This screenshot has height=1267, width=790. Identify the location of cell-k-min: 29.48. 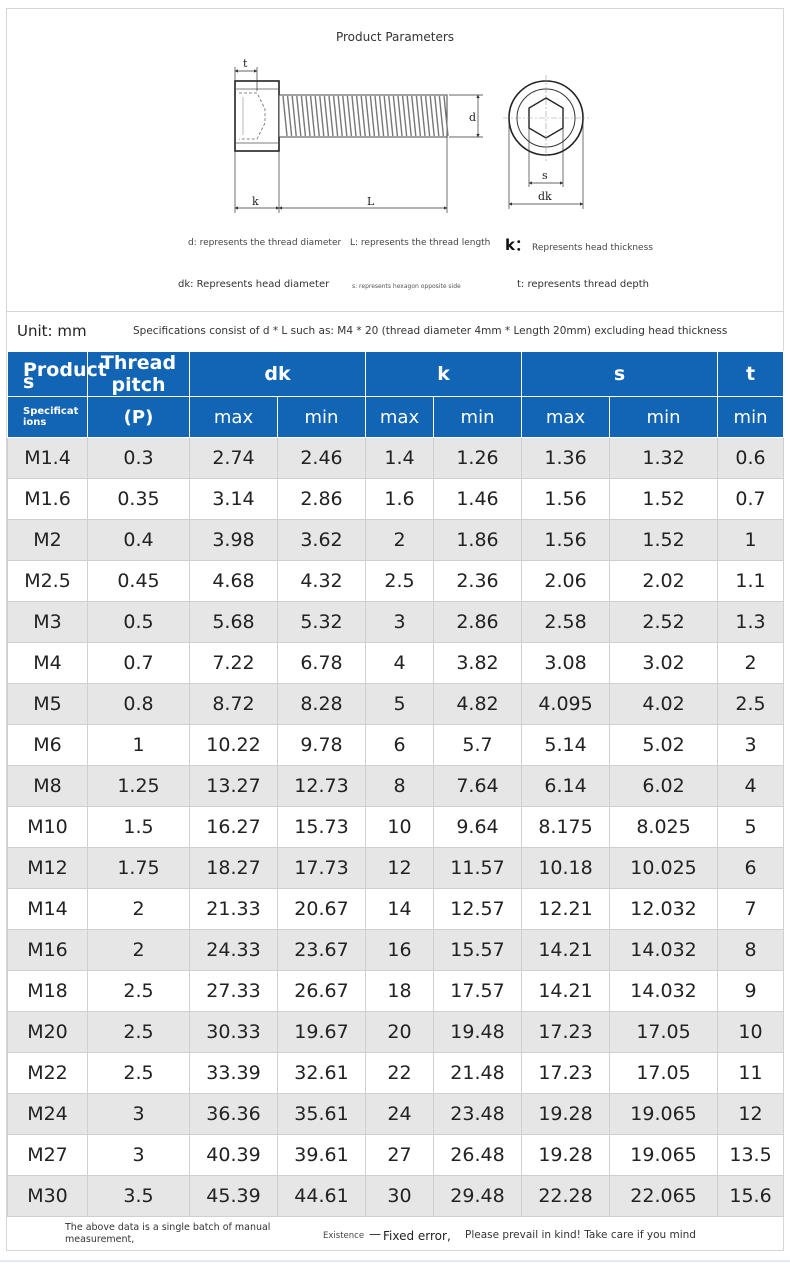
(477, 1196).